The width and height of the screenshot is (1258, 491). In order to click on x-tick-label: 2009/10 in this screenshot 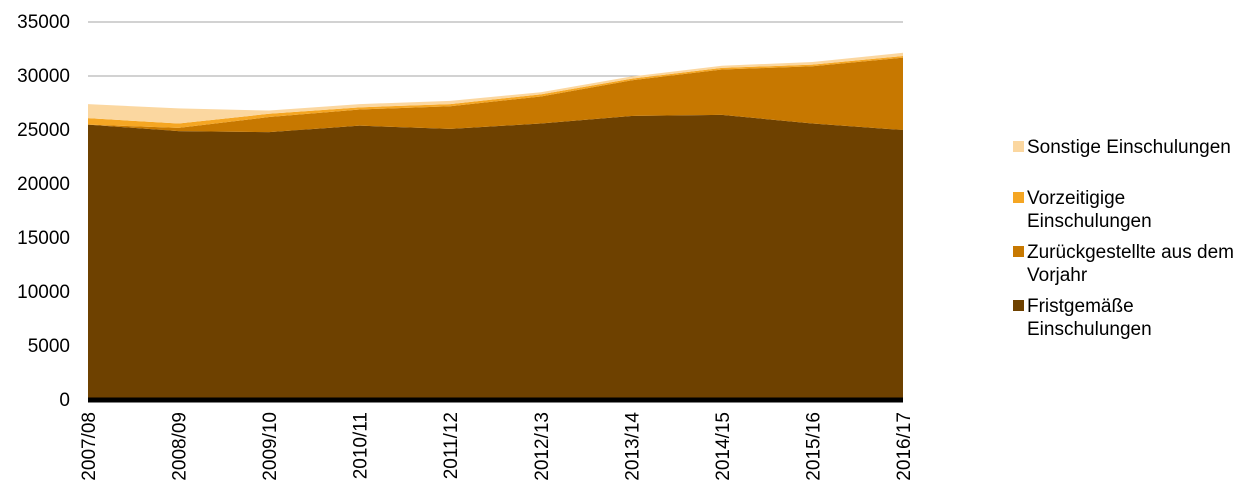, I will do `click(270, 446)`.